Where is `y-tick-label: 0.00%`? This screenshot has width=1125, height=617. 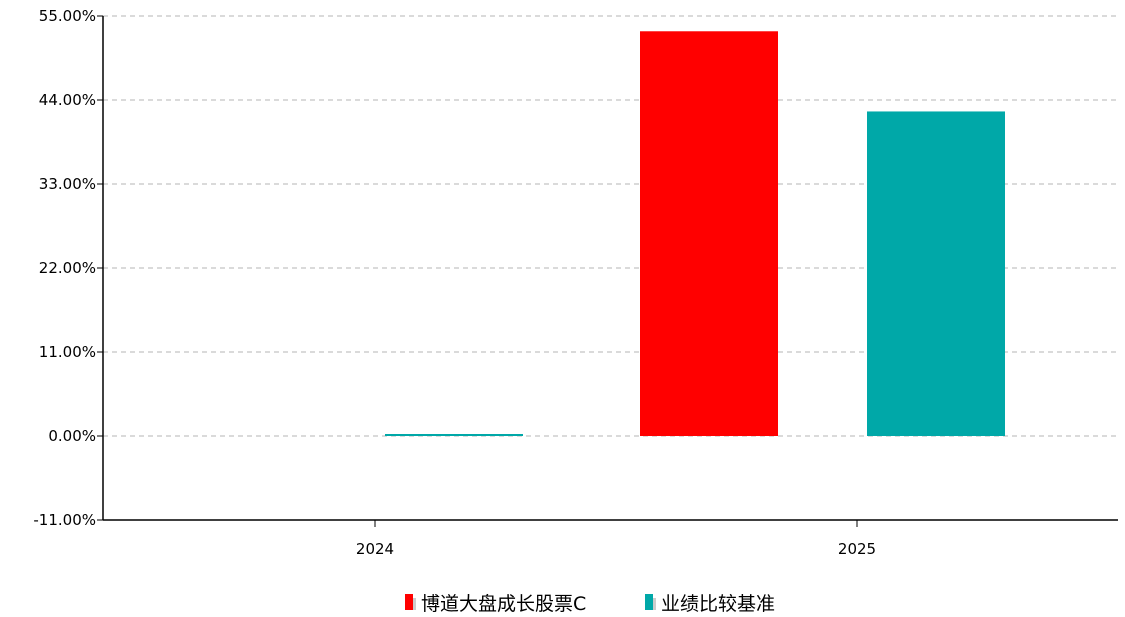
y-tick-label: 0.00% is located at coordinates (72, 436).